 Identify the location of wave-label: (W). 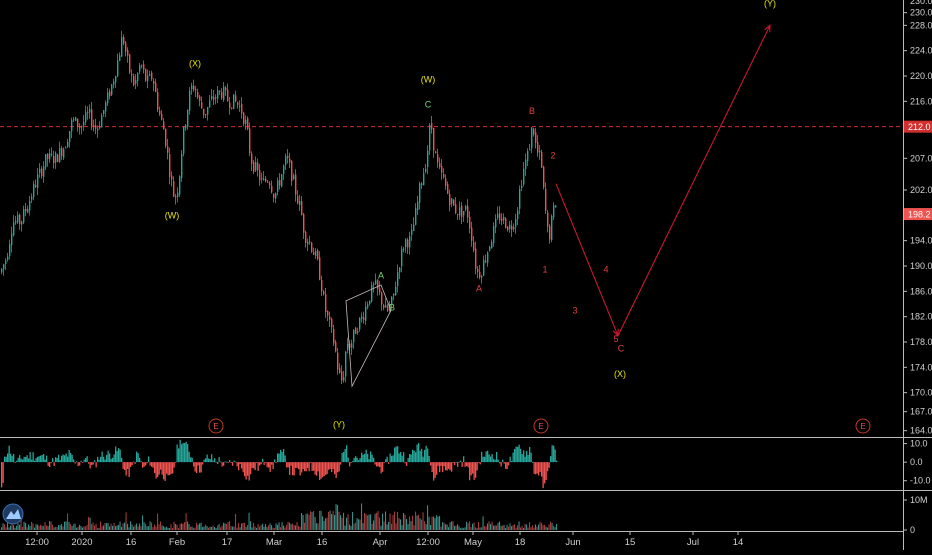
(172, 216).